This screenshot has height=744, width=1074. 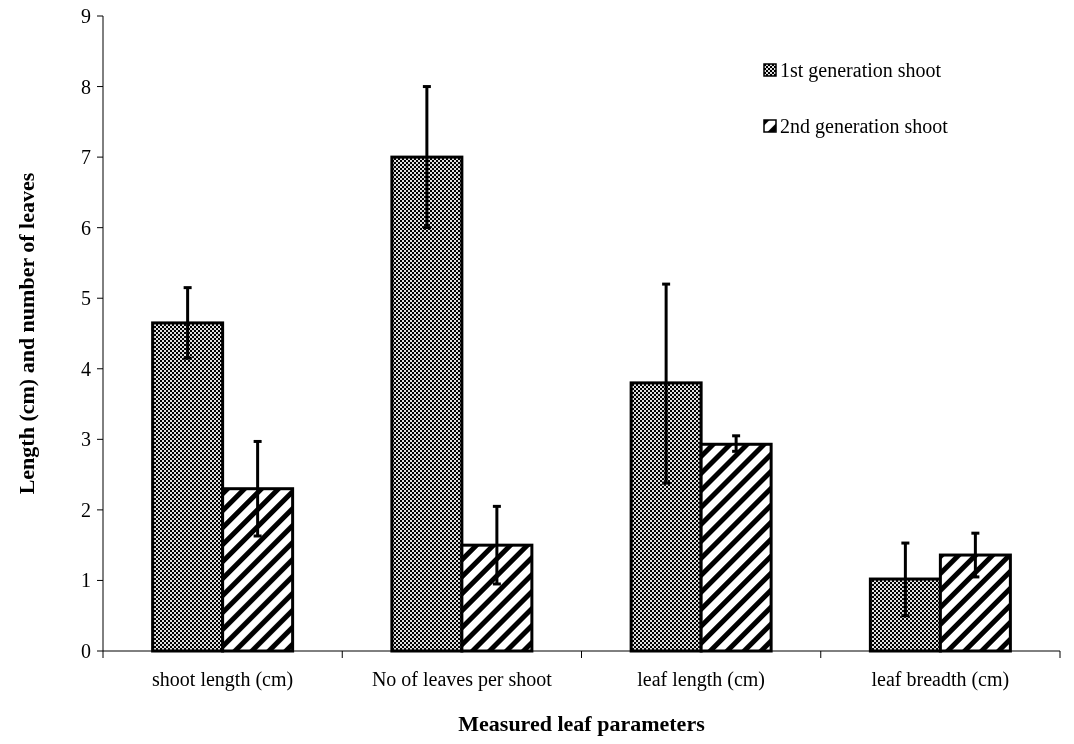 I want to click on x-tick-label: leaf length (cm), so click(x=701, y=679).